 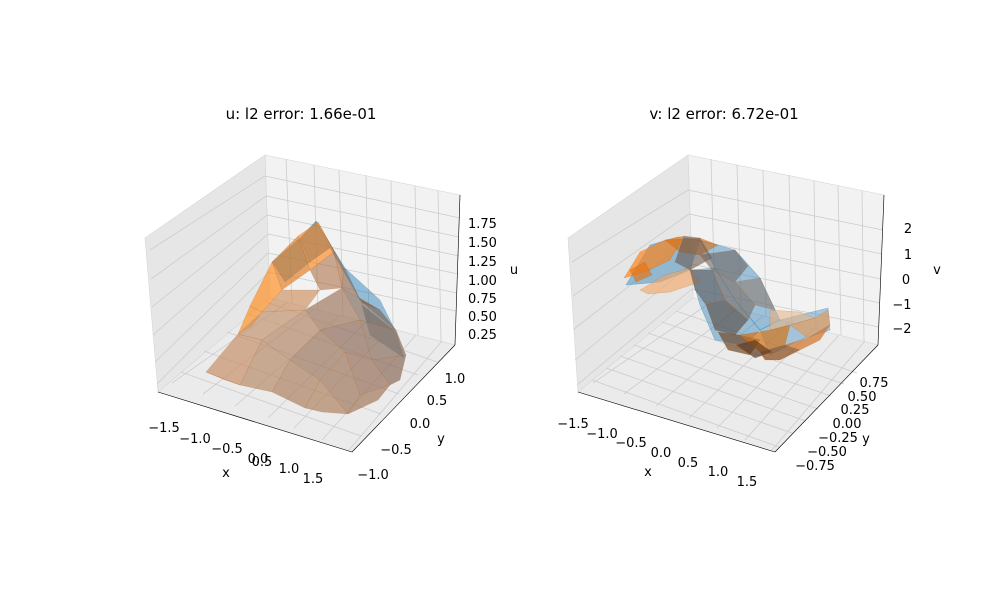 I want to click on plot-v-ztick: 2, so click(x=908, y=229).